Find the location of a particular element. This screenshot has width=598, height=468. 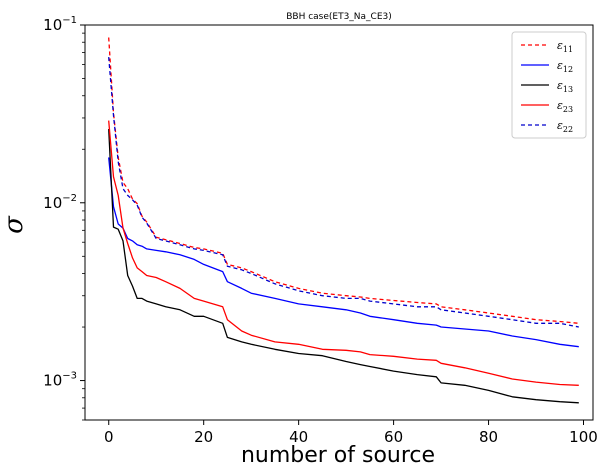

x-tick-label: 60 is located at coordinates (393, 437).